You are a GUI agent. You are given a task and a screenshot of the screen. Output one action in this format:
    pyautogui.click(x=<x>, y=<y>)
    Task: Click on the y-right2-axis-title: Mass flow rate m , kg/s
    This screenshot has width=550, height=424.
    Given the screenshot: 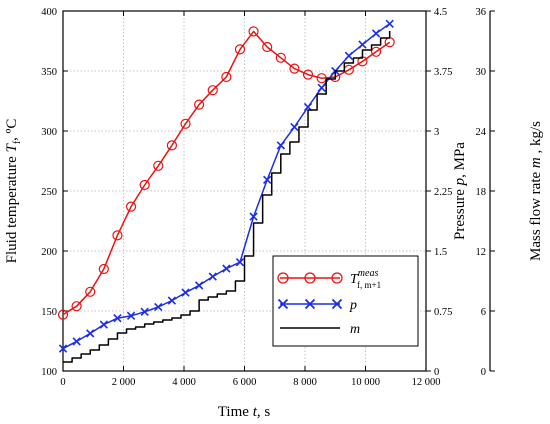 What is the action you would take?
    pyautogui.click(x=536, y=191)
    